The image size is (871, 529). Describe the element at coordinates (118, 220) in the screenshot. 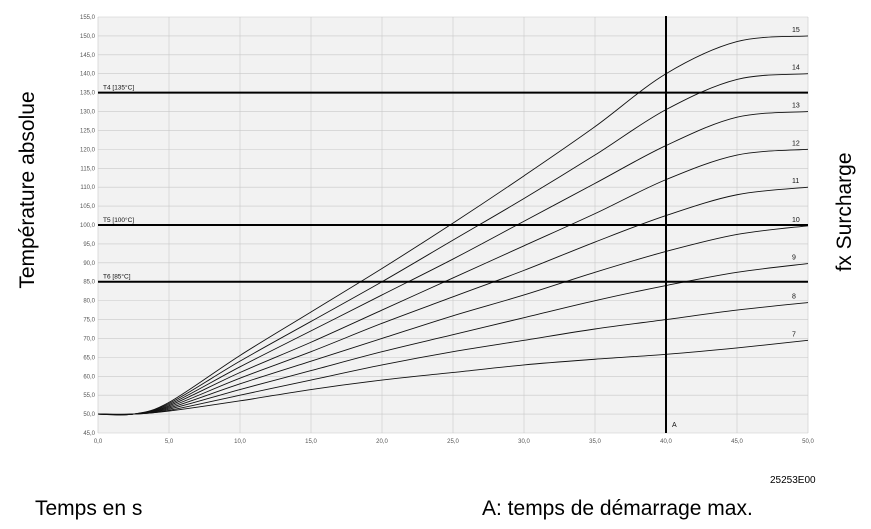

I see `threshold-label: T5 [100°C]` at that location.